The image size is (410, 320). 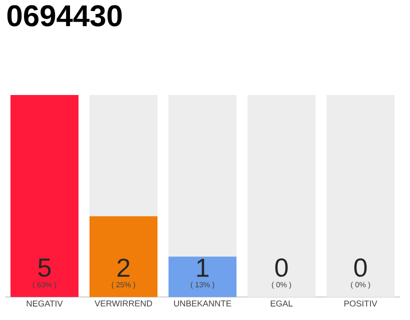 What do you see at coordinates (44, 303) in the screenshot?
I see `x-tick-label: NEGATIV` at bounding box center [44, 303].